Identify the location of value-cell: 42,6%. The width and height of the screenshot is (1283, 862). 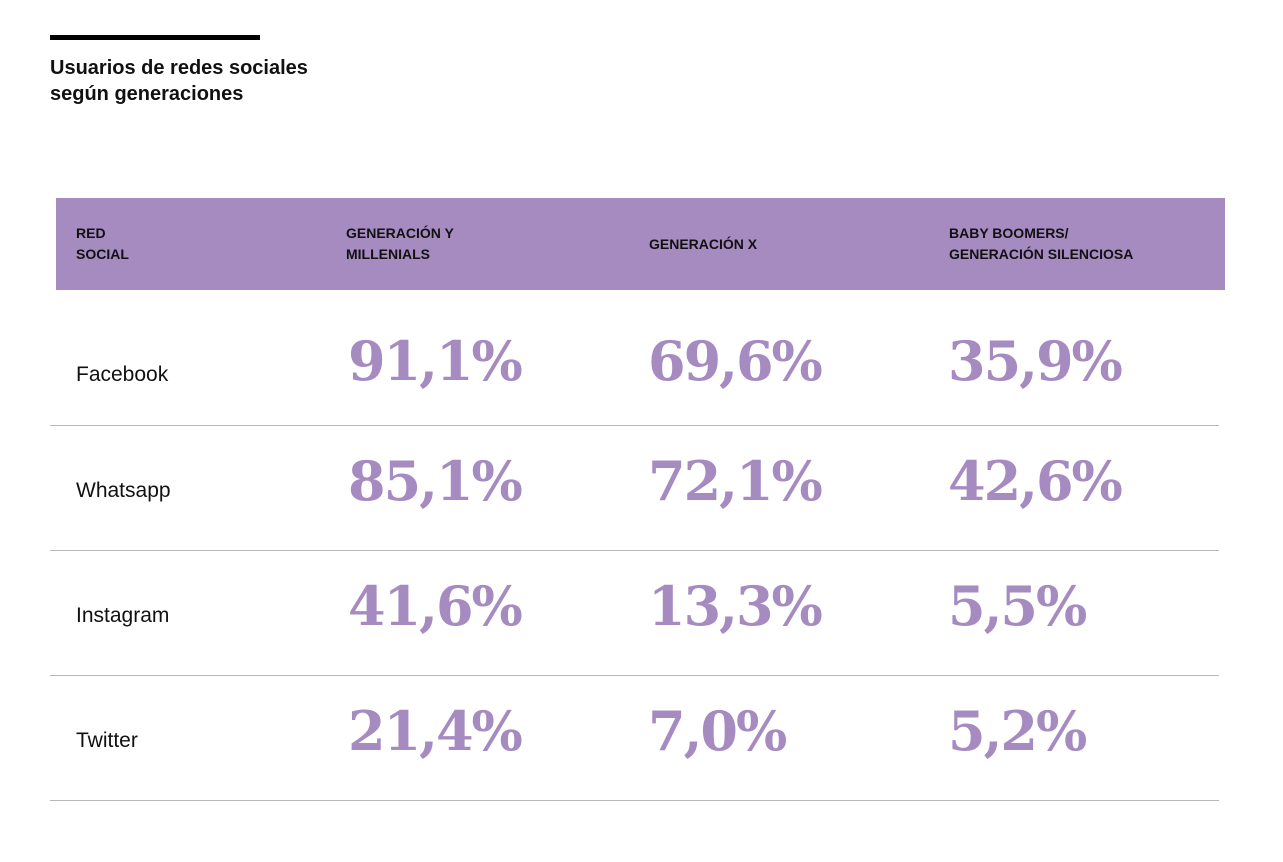
(1035, 481).